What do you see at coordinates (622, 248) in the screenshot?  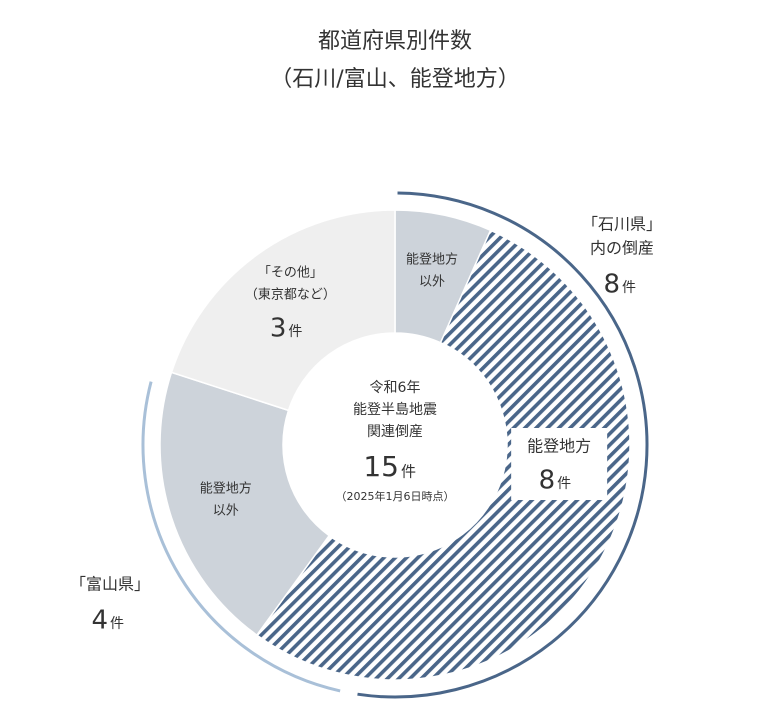 I see `group-label: 内の倒産` at bounding box center [622, 248].